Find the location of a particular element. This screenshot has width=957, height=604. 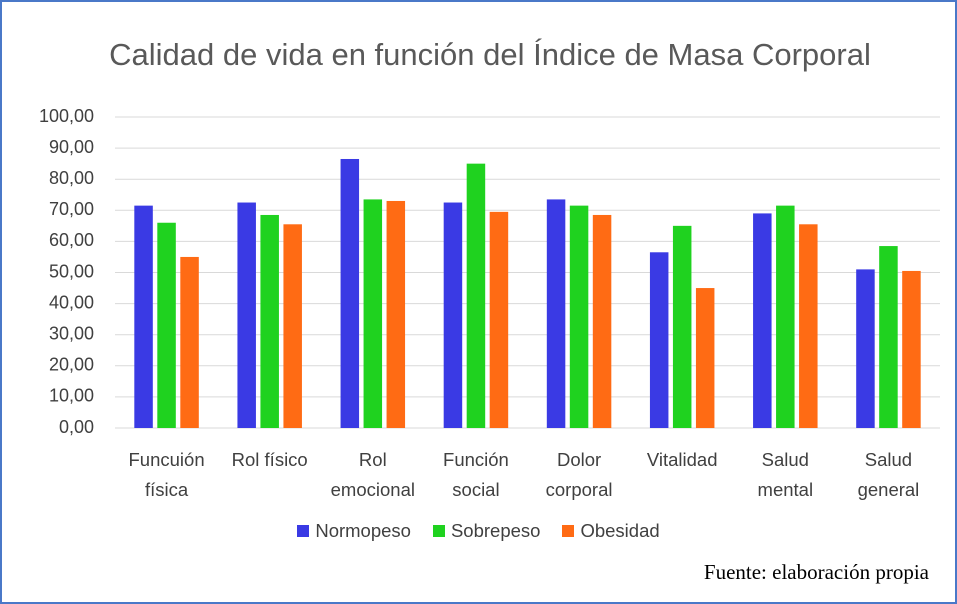

legend: Normopeso Sobrepeso Obesidad is located at coordinates (478, 531).